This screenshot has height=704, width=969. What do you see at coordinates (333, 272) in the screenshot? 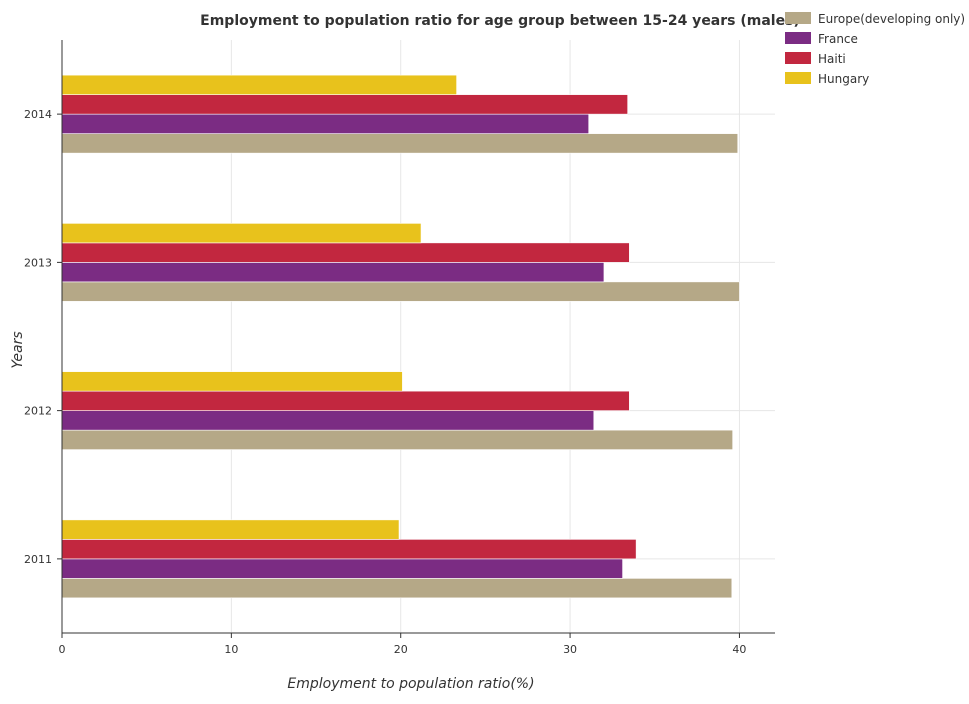
I see `bar-france-2013` at bounding box center [333, 272].